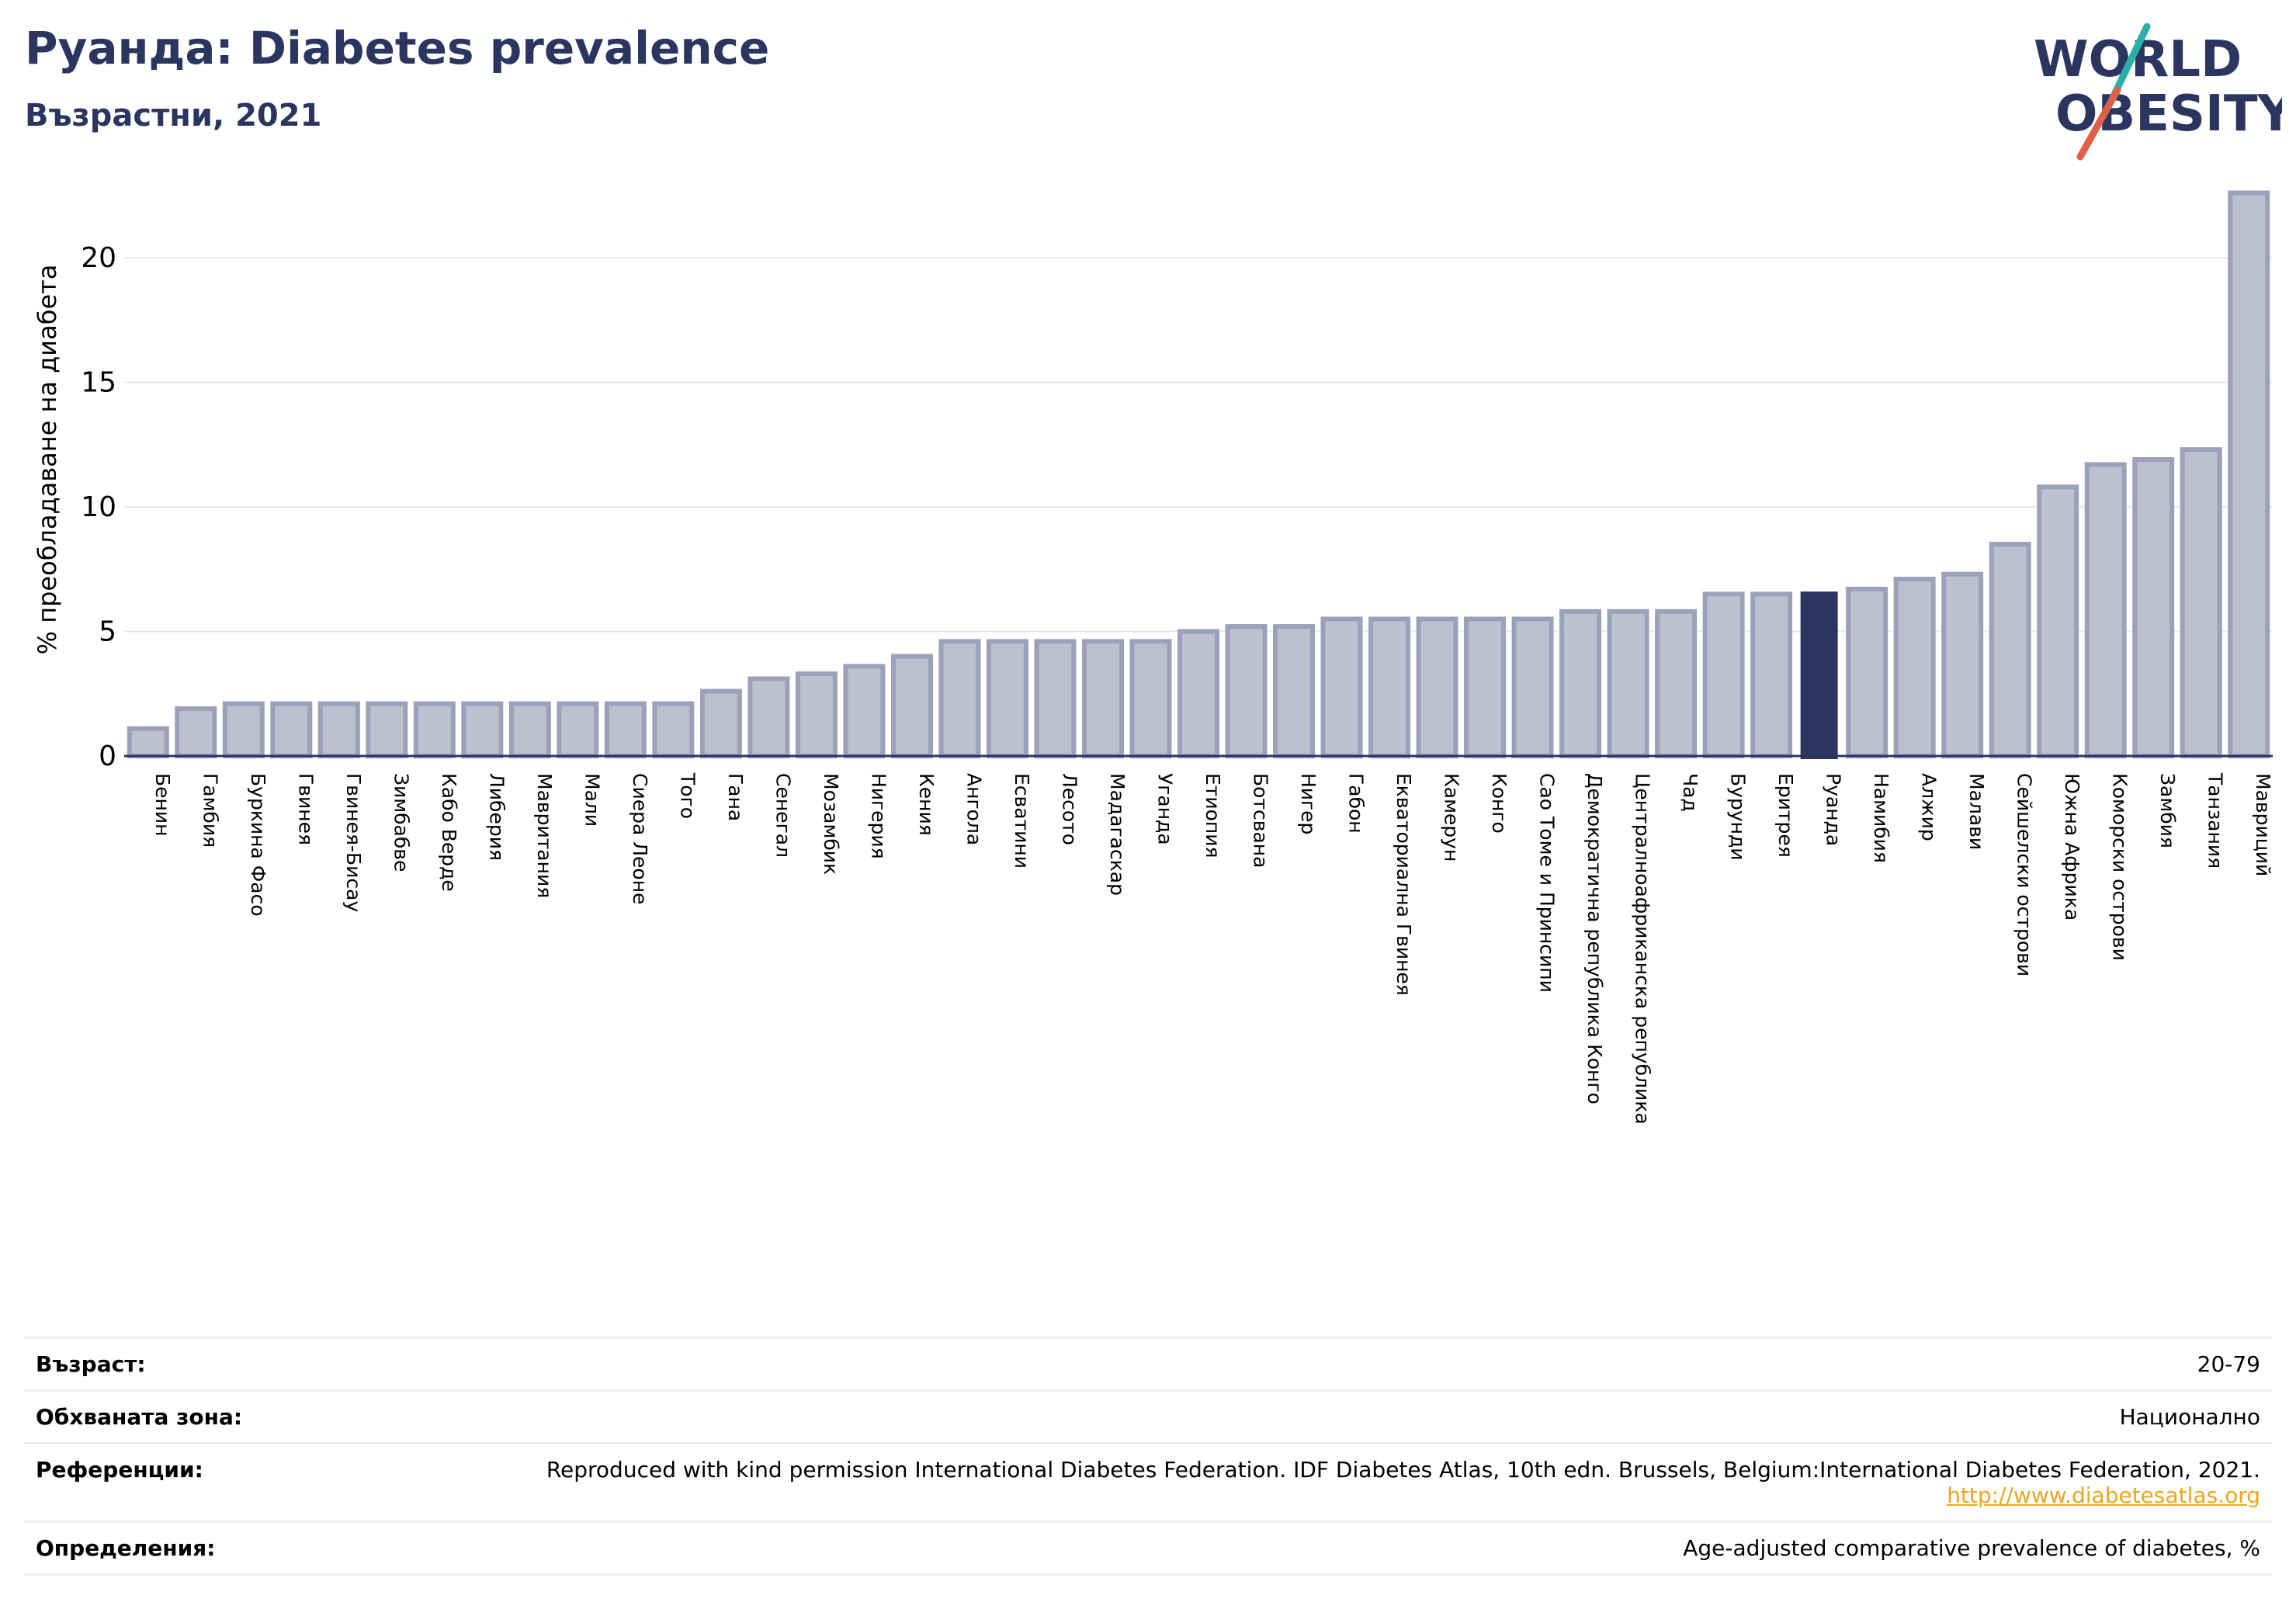  What do you see at coordinates (831, 824) in the screenshot?
I see `x-tick-label: Мозамбик` at bounding box center [831, 824].